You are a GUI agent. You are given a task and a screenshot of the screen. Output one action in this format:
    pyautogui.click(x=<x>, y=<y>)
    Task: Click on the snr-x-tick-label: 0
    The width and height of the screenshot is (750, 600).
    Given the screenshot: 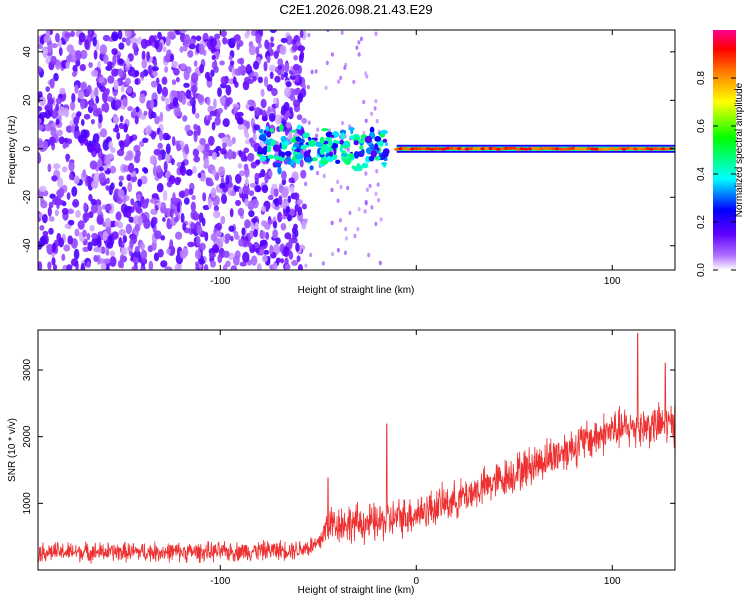 What is the action you would take?
    pyautogui.click(x=416, y=581)
    